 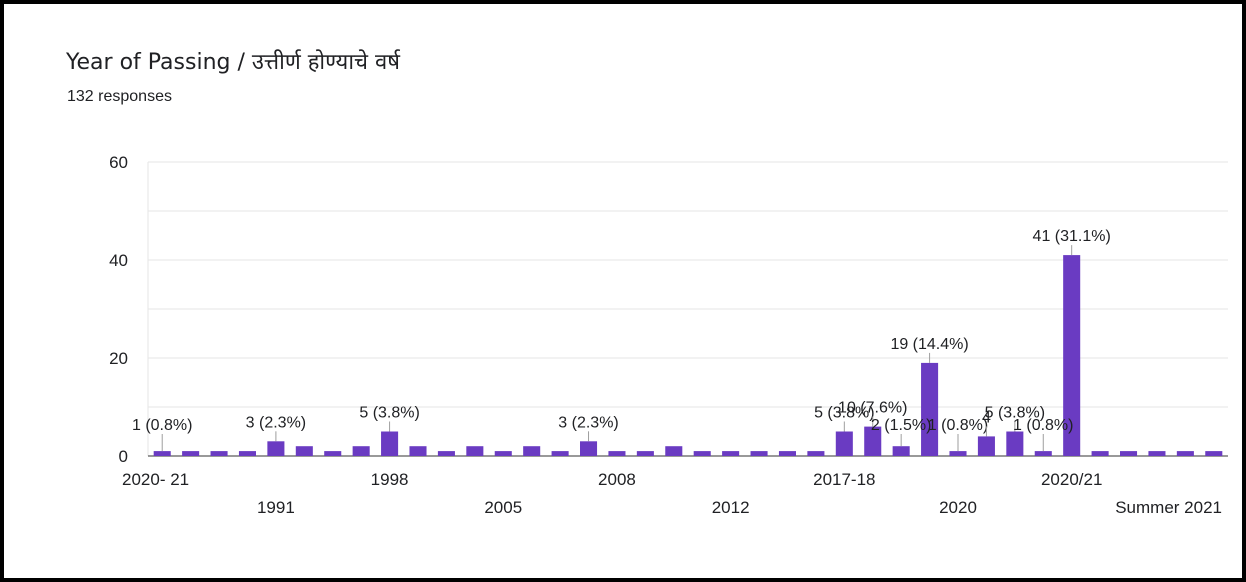 I want to click on data-label: 4, so click(x=986, y=417).